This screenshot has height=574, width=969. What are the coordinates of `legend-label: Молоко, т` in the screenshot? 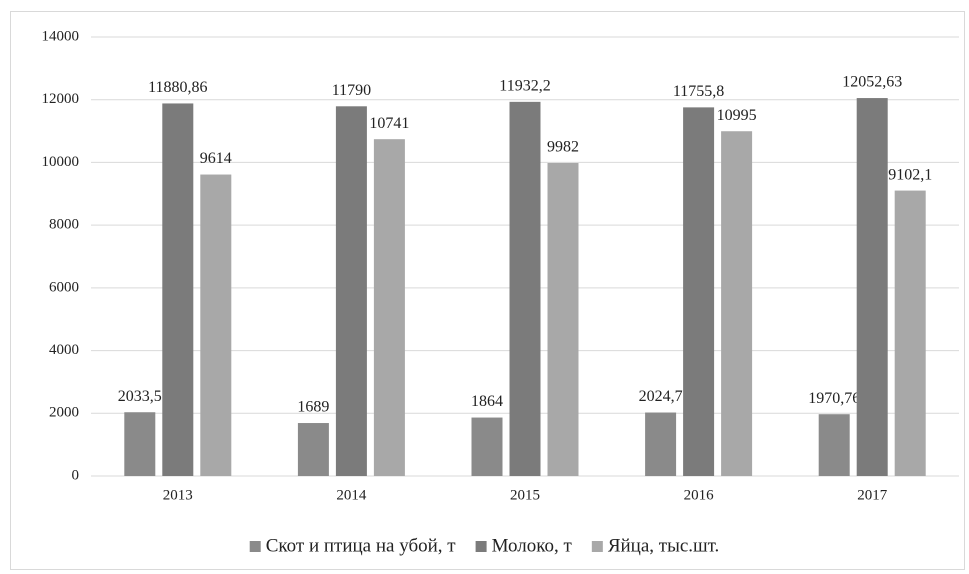 It's located at (532, 545).